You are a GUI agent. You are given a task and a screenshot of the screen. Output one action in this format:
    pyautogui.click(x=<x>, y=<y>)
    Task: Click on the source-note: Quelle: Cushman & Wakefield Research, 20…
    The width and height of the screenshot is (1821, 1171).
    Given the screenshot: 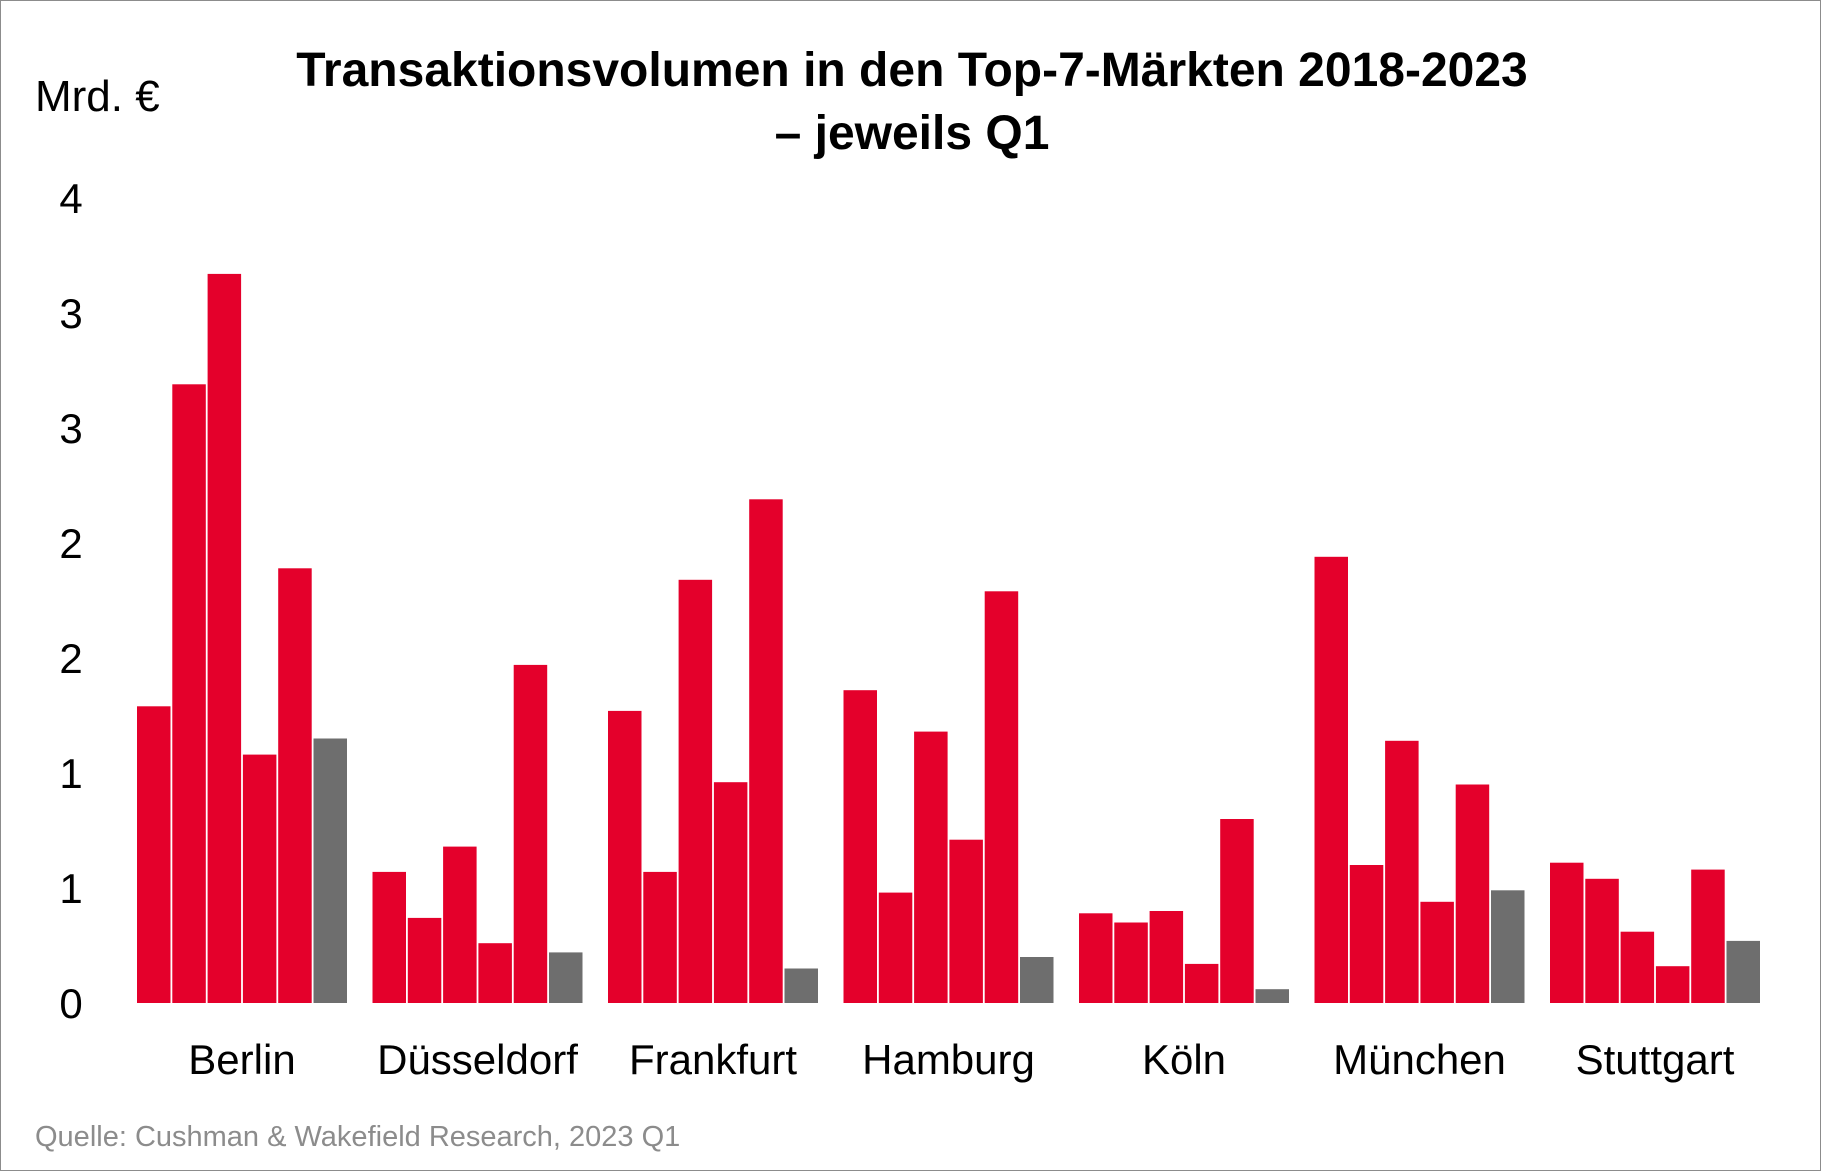 What is the action you would take?
    pyautogui.click(x=357, y=1137)
    